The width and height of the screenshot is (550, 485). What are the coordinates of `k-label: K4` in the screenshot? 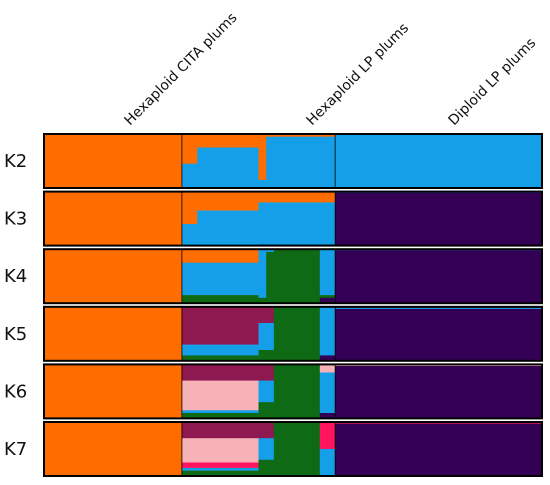 It's located at (15, 276).